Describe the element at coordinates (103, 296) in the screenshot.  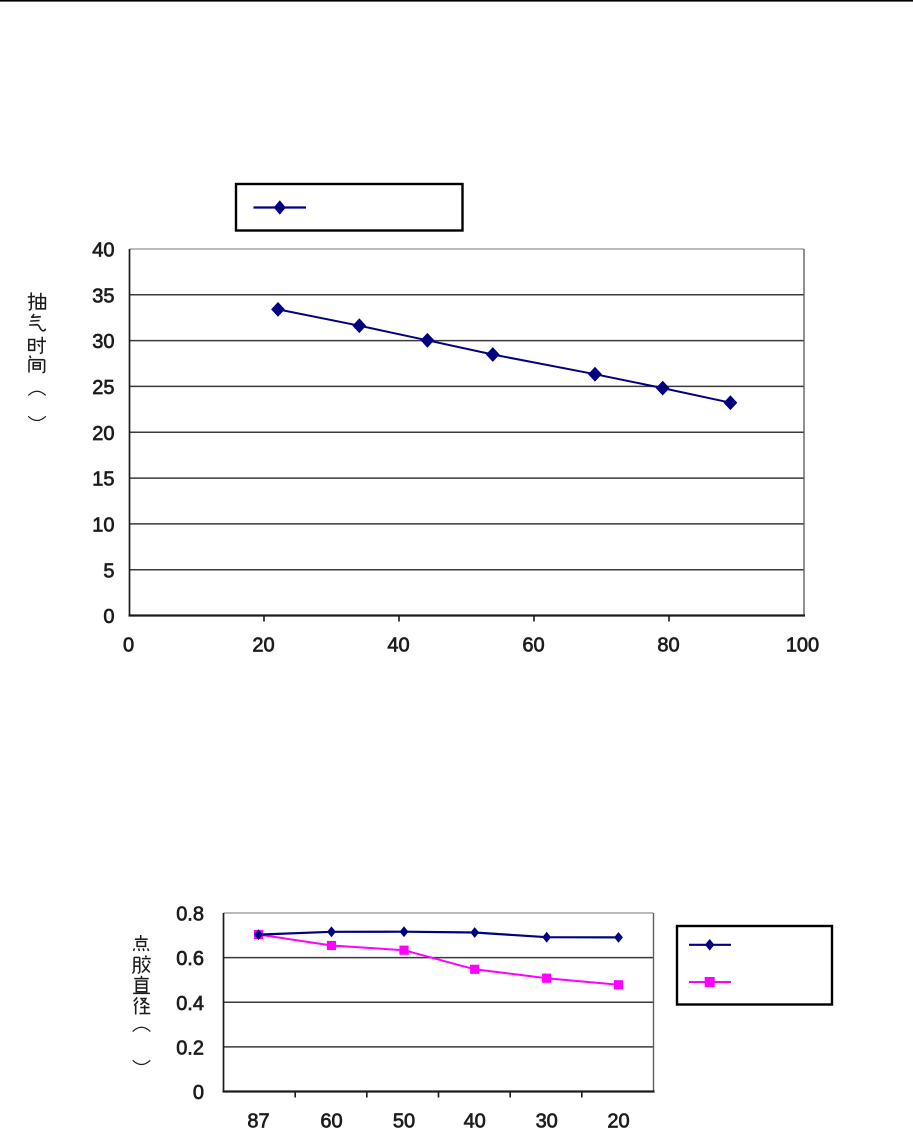
I see `svg-text: 35` at that location.